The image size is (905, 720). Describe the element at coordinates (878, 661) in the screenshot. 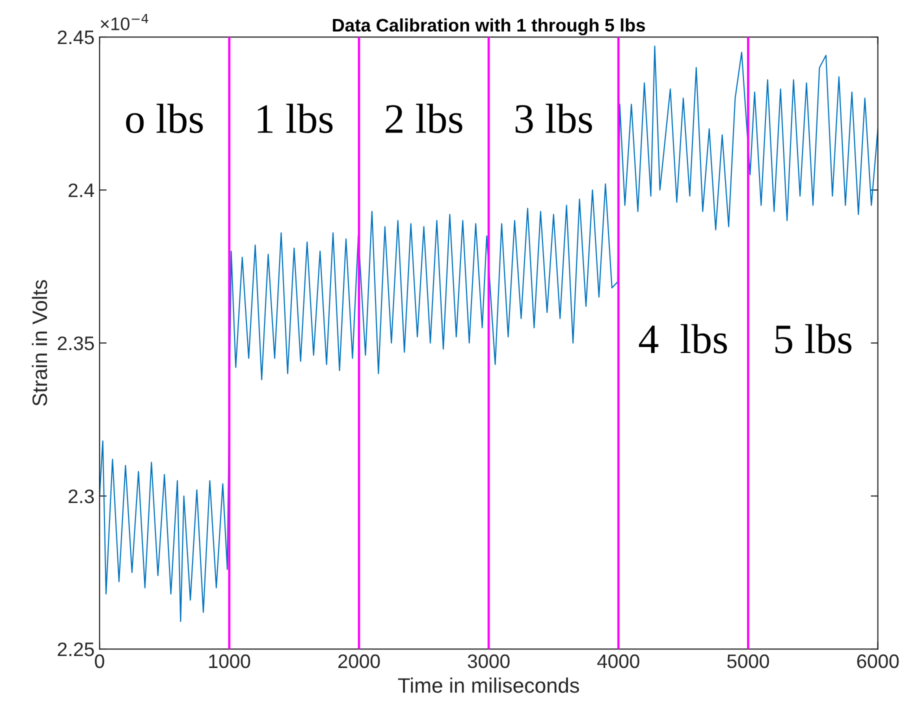

I see `x-tick-label: 6000` at that location.